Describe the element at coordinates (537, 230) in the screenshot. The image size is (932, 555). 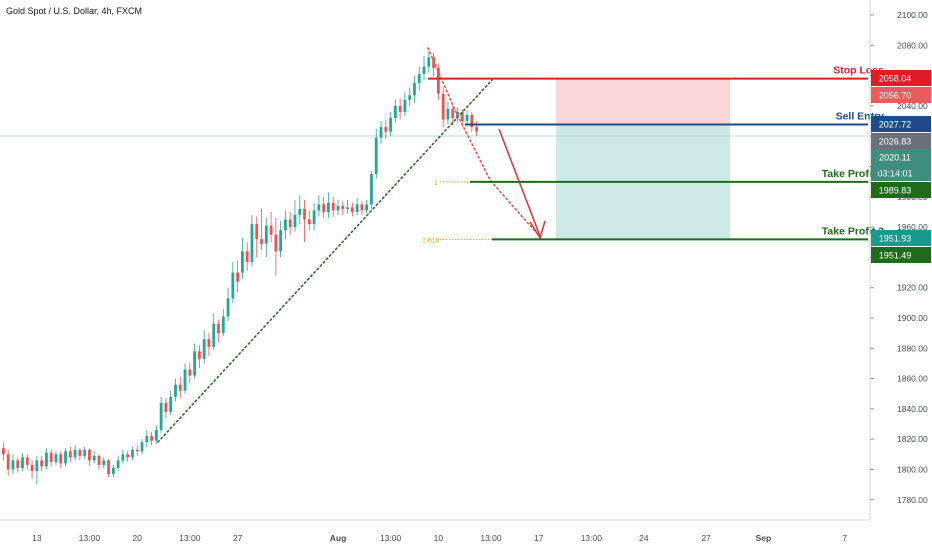
I see `projection-arrow-head` at that location.